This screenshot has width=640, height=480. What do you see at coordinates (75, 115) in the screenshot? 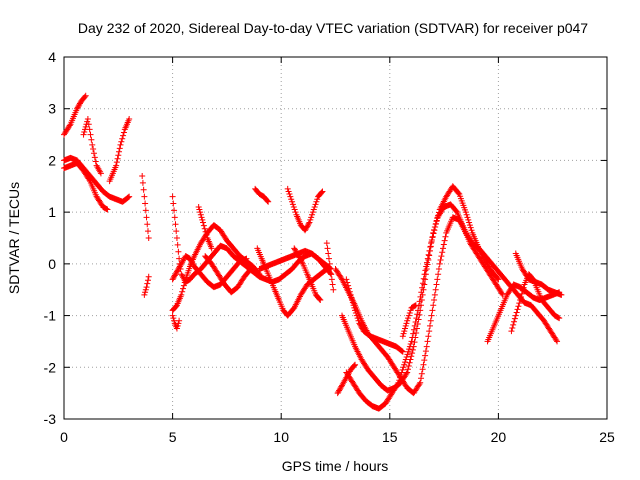
I see `series-s1` at bounding box center [75, 115].